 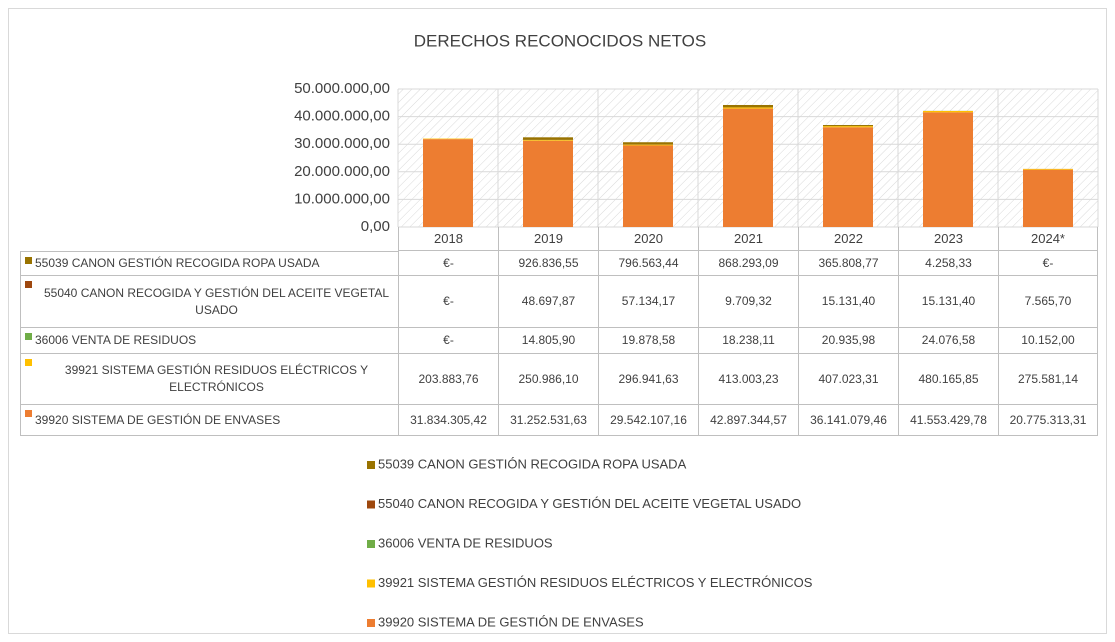 I want to click on table-row-label-text: 36006 VENTA DE RESIDUOS, so click(x=116, y=340).